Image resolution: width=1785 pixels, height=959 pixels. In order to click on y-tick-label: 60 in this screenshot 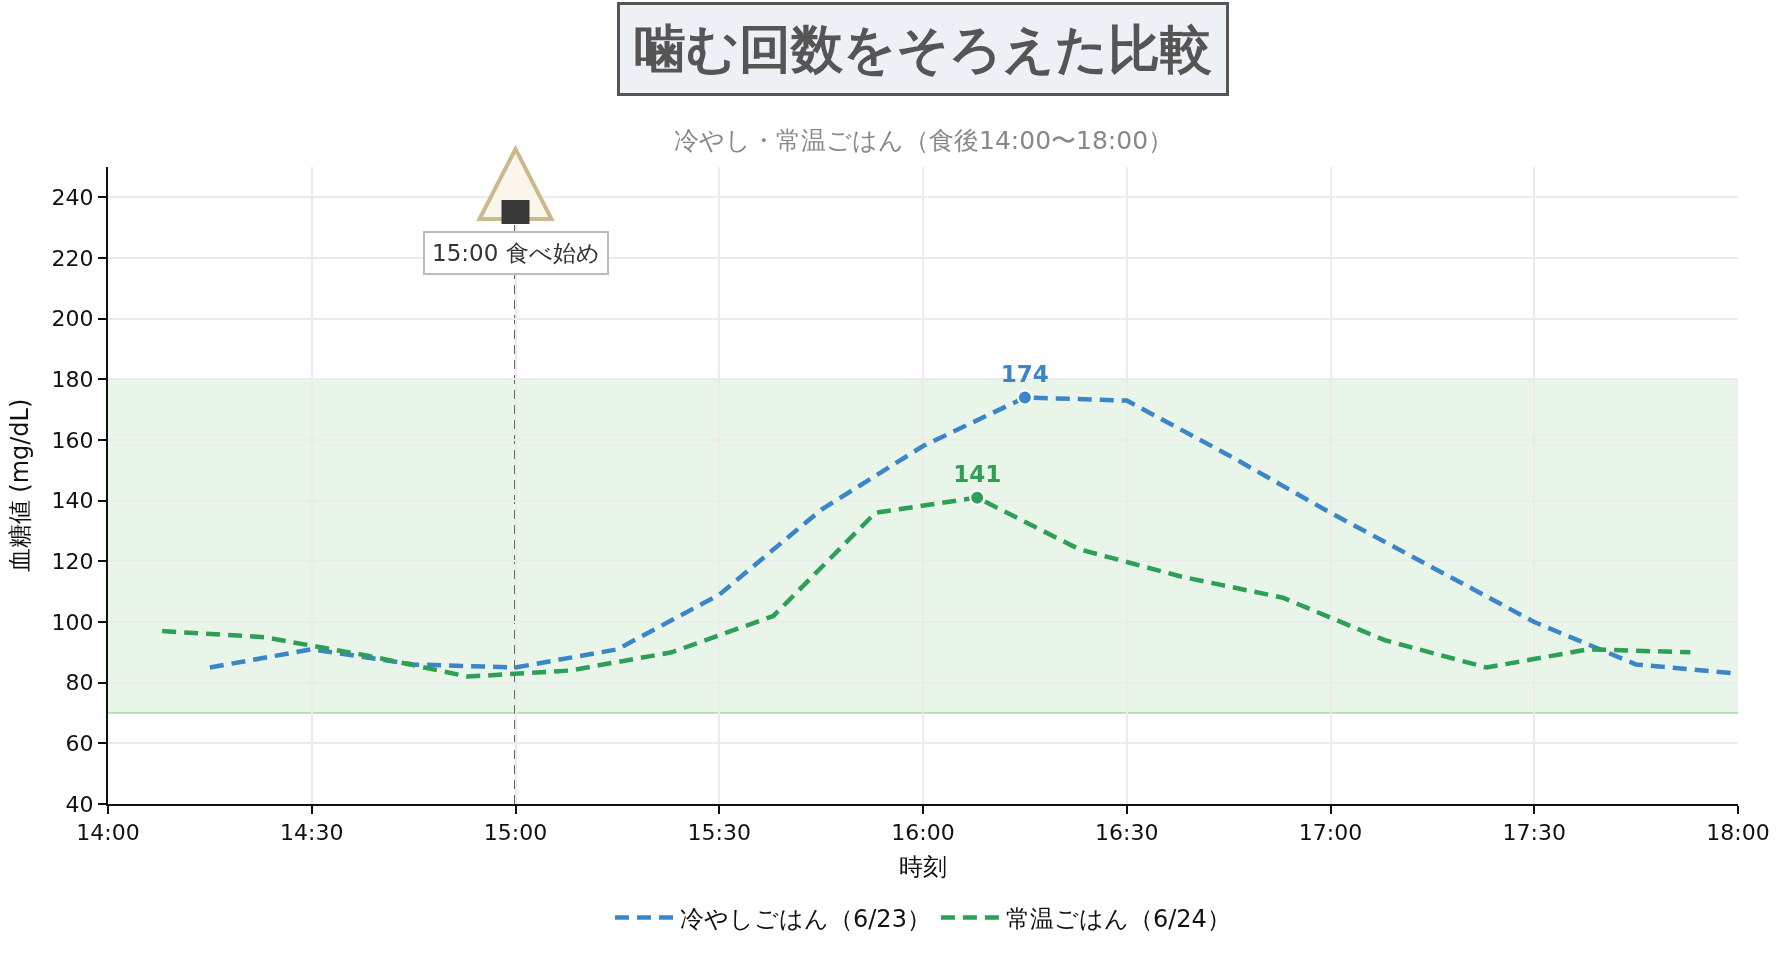, I will do `click(79, 744)`.